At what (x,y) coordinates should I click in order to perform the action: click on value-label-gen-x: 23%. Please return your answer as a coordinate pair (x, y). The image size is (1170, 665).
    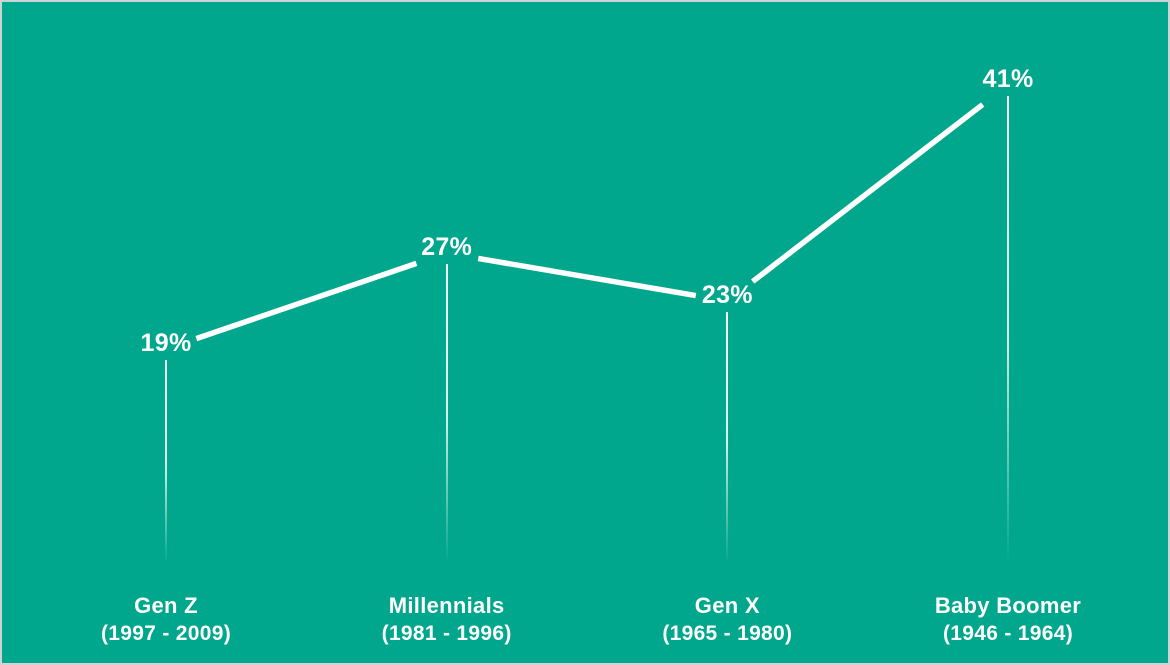
    Looking at the image, I should click on (727, 295).